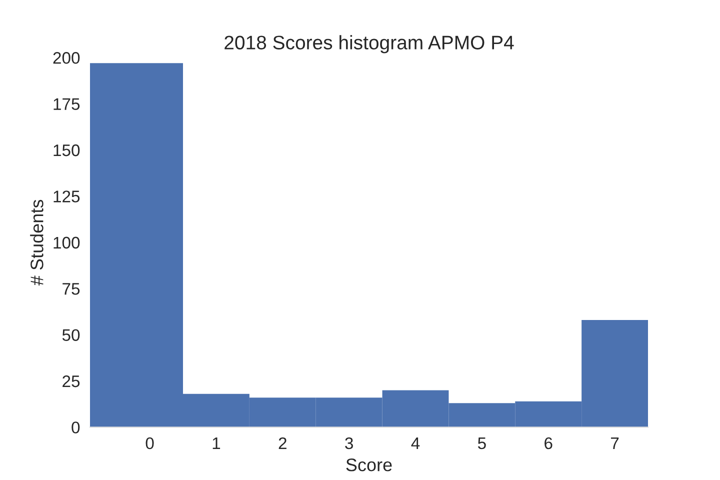  I want to click on y-tick-label: 50, so click(71, 335).